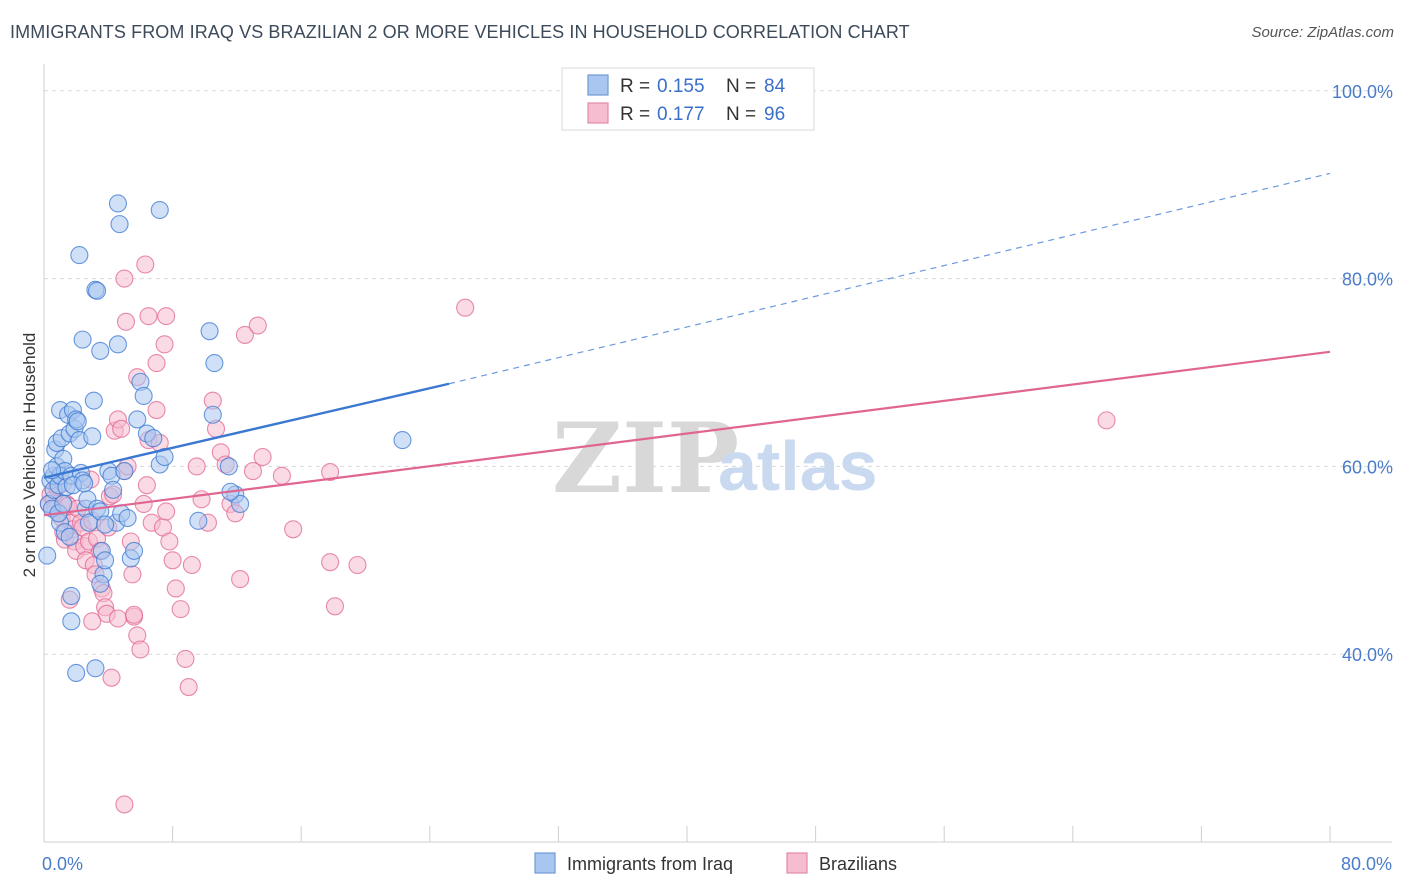  I want to click on legend-n-value-2: 96, so click(774, 114).